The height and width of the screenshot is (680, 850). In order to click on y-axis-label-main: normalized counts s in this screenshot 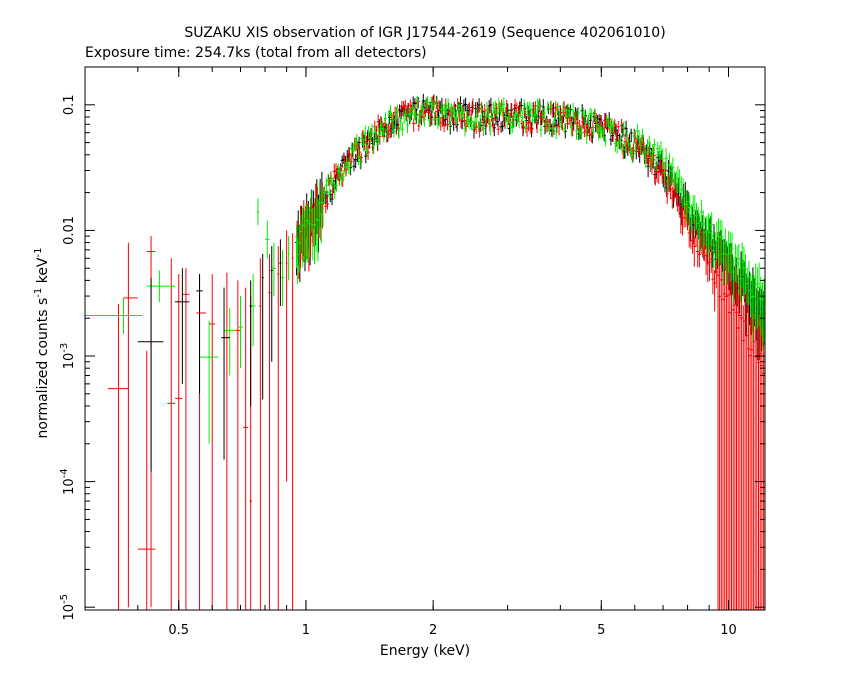, I will do `click(43, 368)`.